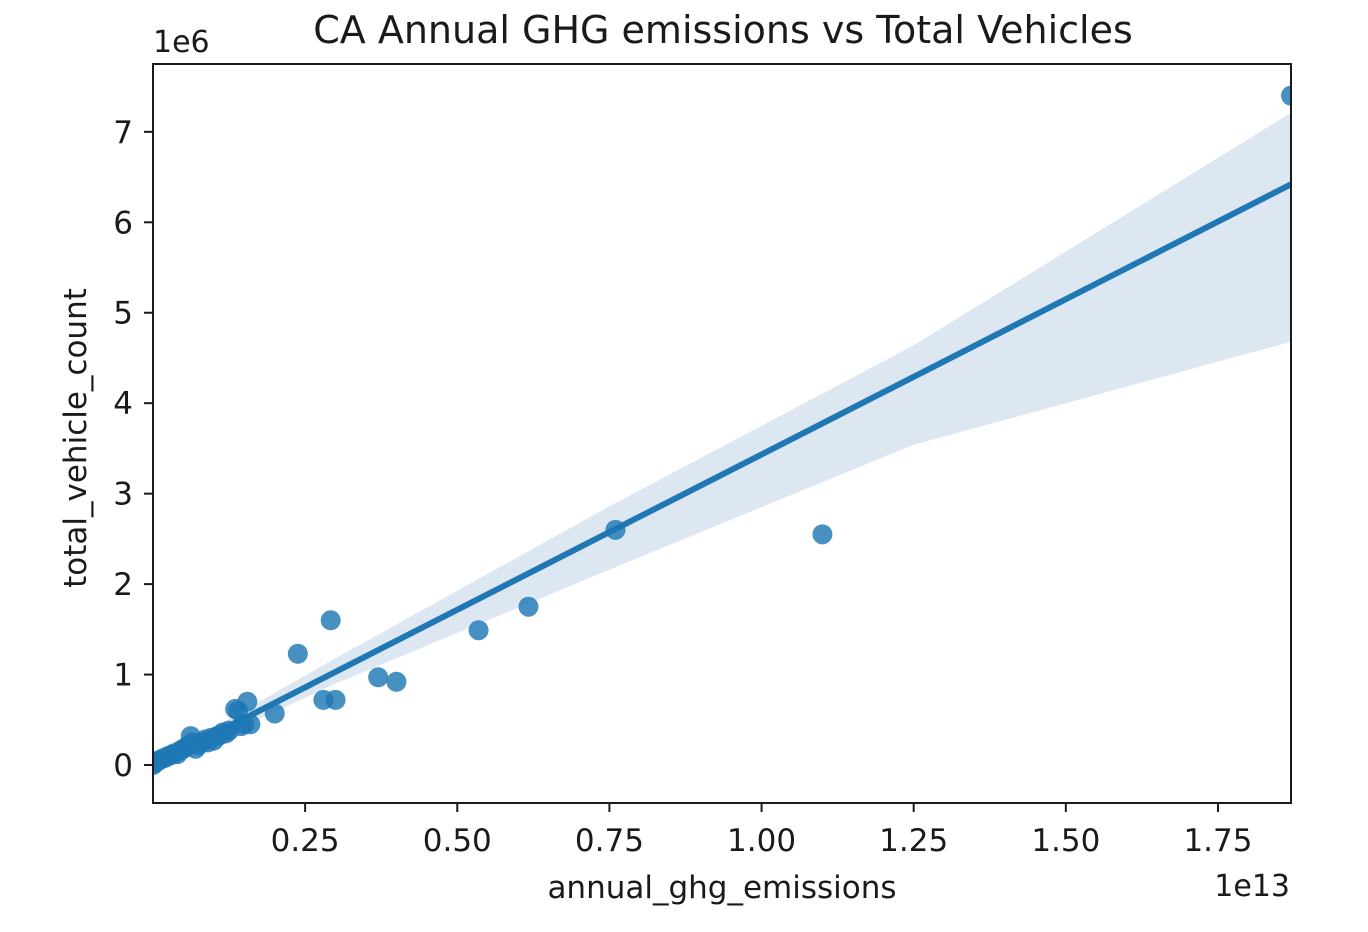  What do you see at coordinates (305, 841) in the screenshot?
I see `x-tick-label: 0.25` at bounding box center [305, 841].